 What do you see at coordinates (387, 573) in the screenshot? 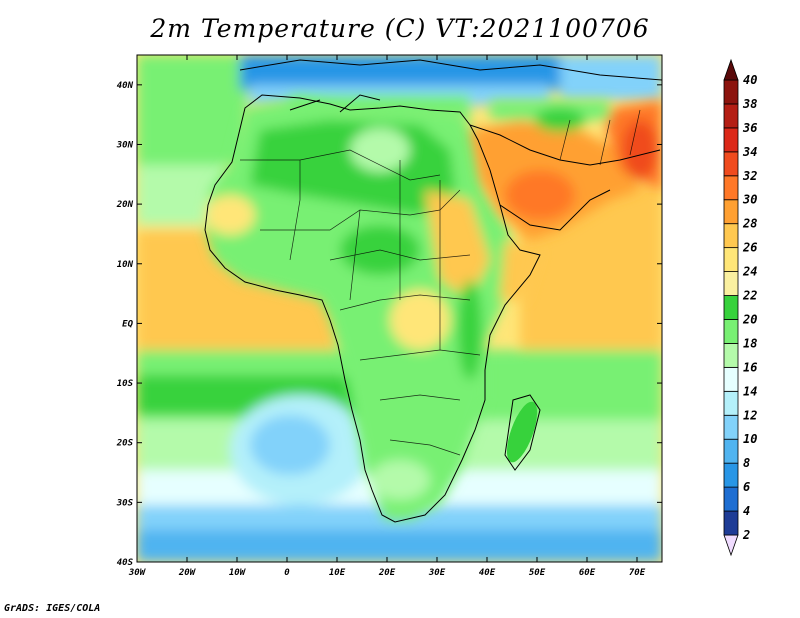
I see `x-tick-label: 20E` at bounding box center [387, 573].